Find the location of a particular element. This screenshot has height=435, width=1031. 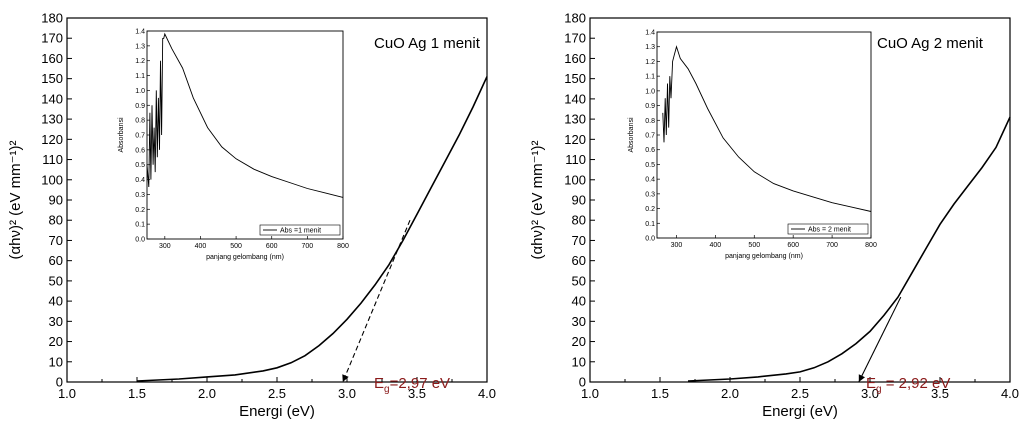

y-tick-label: 120 is located at coordinates (52, 139).